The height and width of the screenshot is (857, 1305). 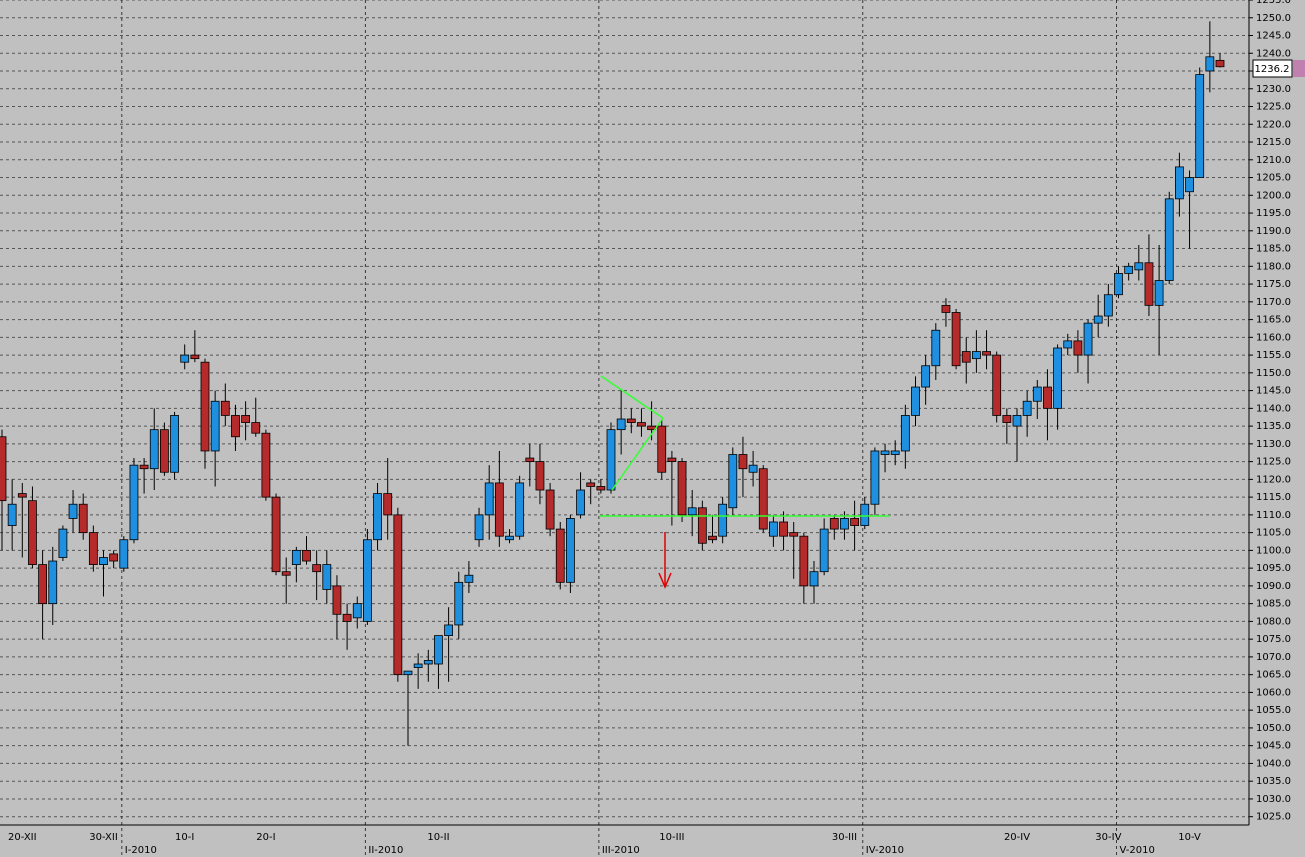 I want to click on arrow-head, so click(x=665, y=580).